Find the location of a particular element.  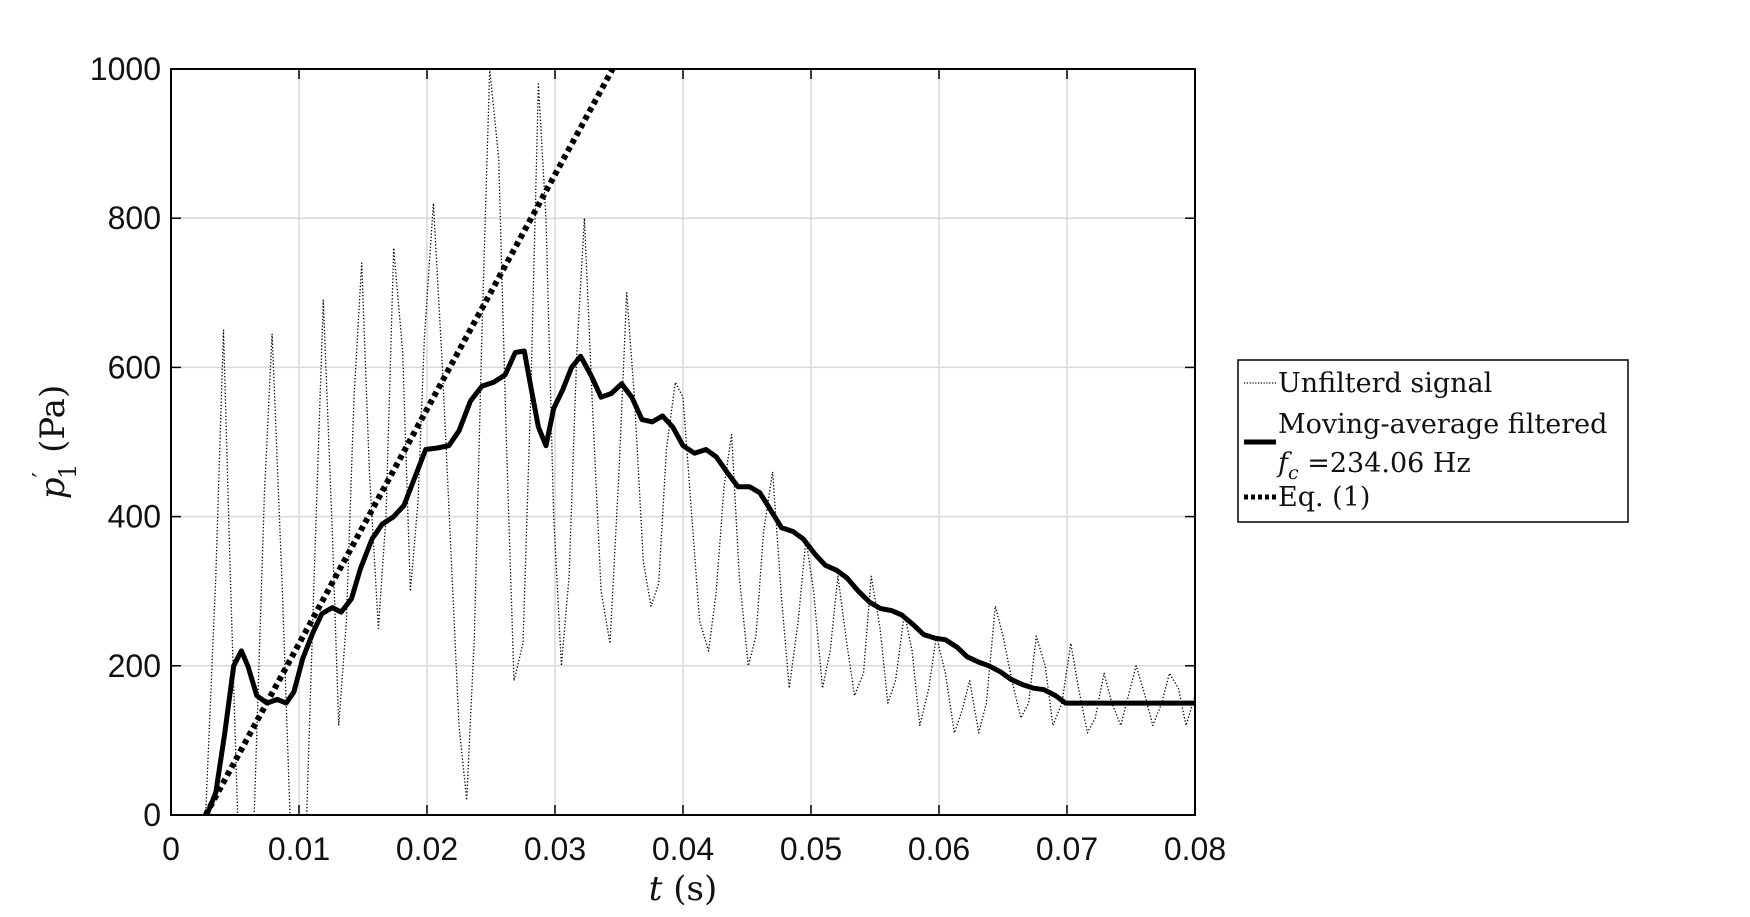

x-tick-label: 0.01 is located at coordinates (299, 849).